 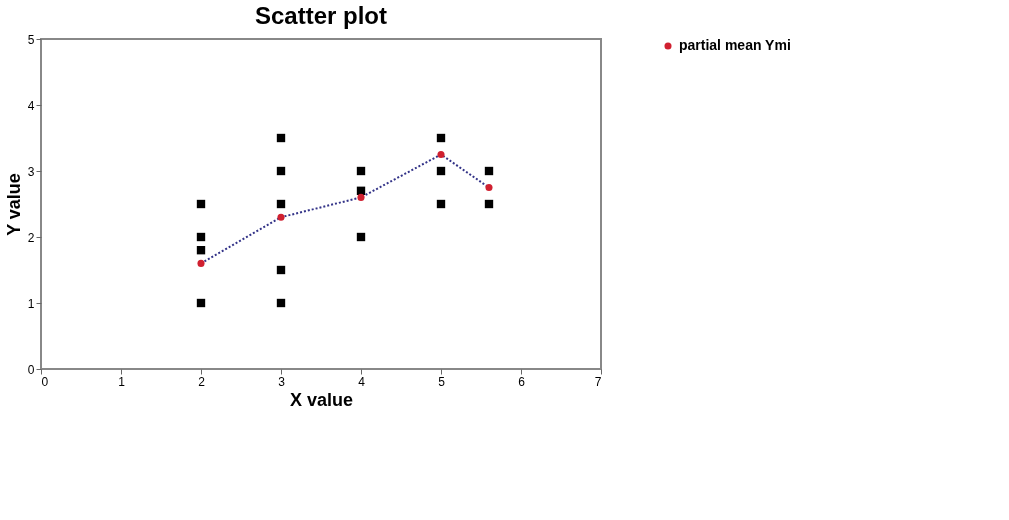 What do you see at coordinates (31, 171) in the screenshot?
I see `y-tick-label: 3` at bounding box center [31, 171].